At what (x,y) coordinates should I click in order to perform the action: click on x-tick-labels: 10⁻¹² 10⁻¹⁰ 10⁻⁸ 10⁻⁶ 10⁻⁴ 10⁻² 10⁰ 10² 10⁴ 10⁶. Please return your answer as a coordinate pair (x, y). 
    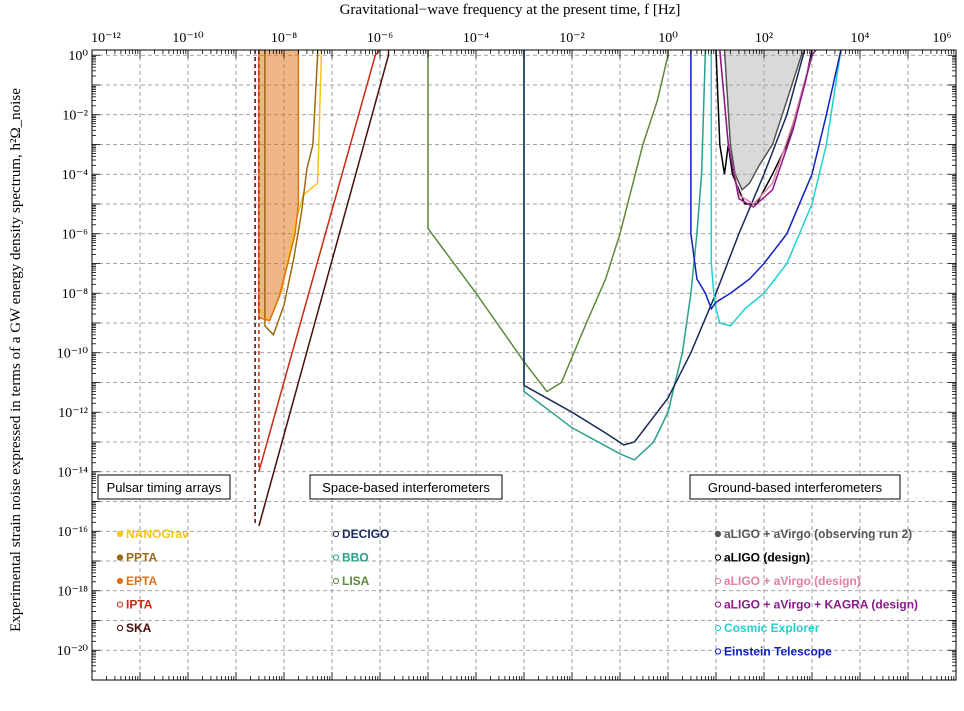
    Looking at the image, I should click on (521, 38).